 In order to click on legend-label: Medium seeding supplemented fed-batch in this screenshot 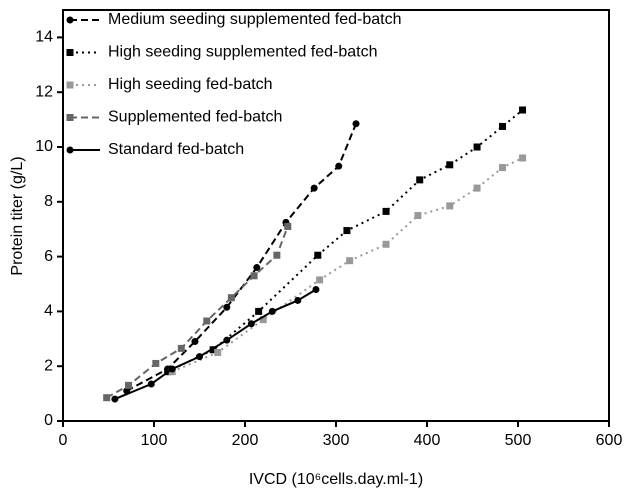, I will do `click(255, 19)`.